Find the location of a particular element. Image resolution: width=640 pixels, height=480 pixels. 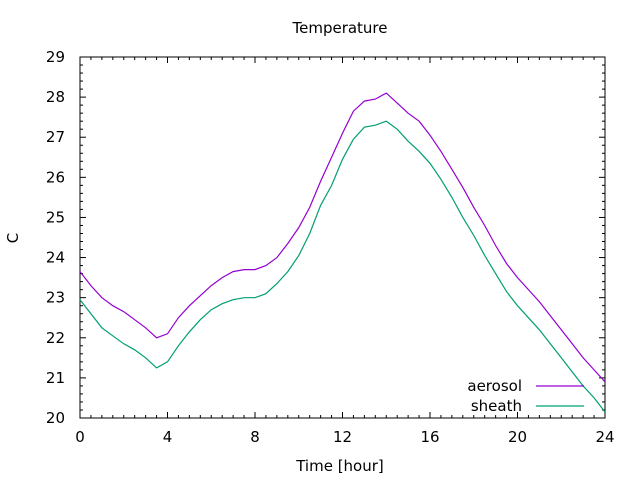

y-tick-label: 29 is located at coordinates (55, 57).